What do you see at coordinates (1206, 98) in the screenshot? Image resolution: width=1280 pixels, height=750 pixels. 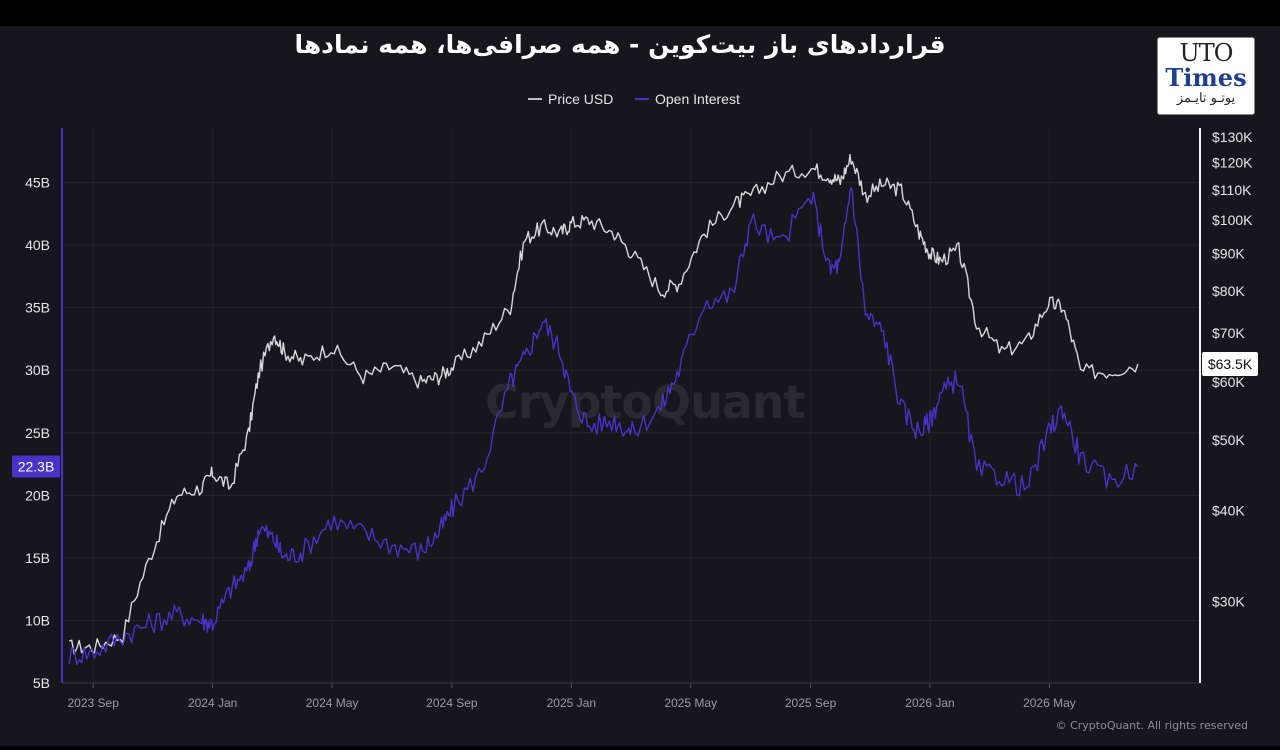 I see `logo-line-3: یوتـو تایـمز` at bounding box center [1206, 98].